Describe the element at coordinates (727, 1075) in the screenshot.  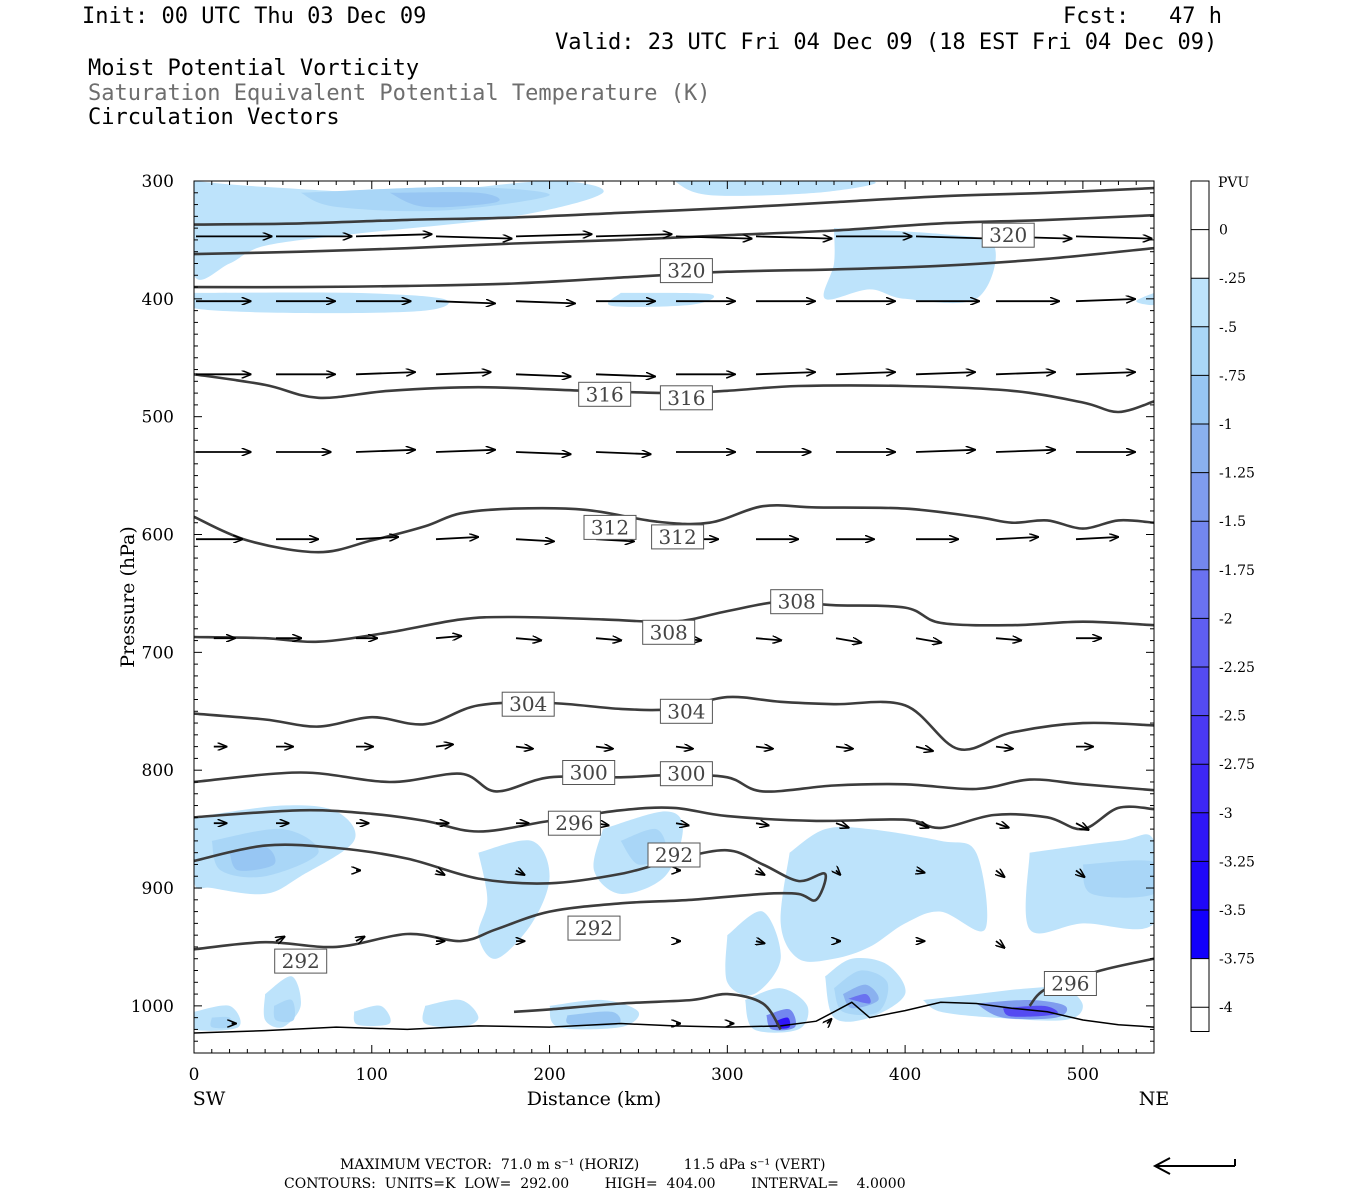
I see `x-tick-label: 300` at that location.